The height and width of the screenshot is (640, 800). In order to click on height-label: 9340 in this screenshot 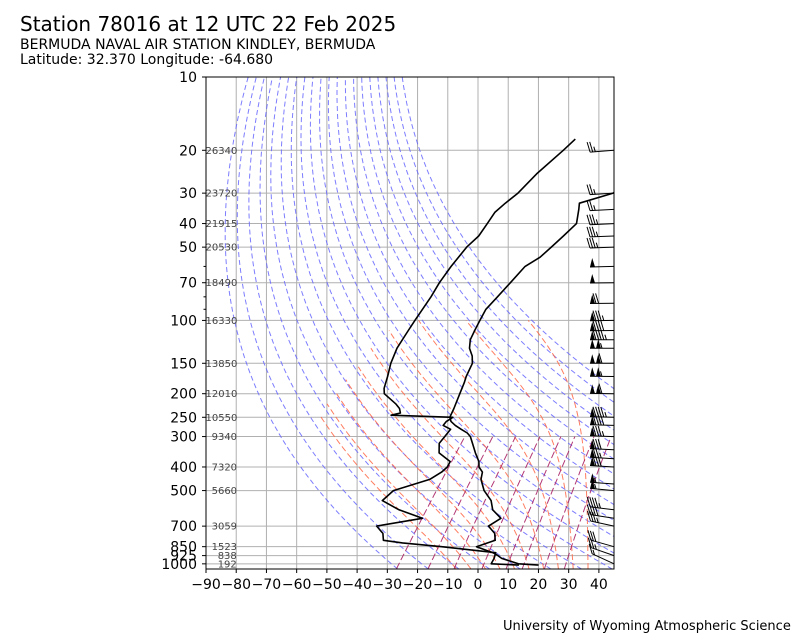, I will do `click(224, 437)`.